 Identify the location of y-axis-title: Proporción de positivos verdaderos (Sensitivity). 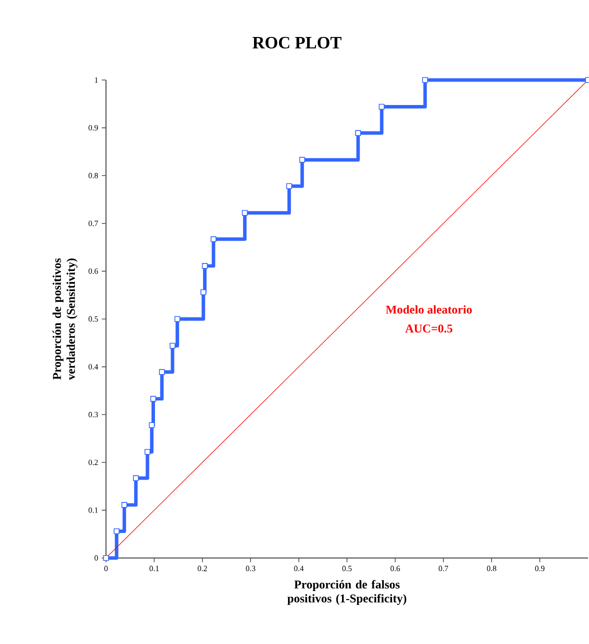
(65, 319).